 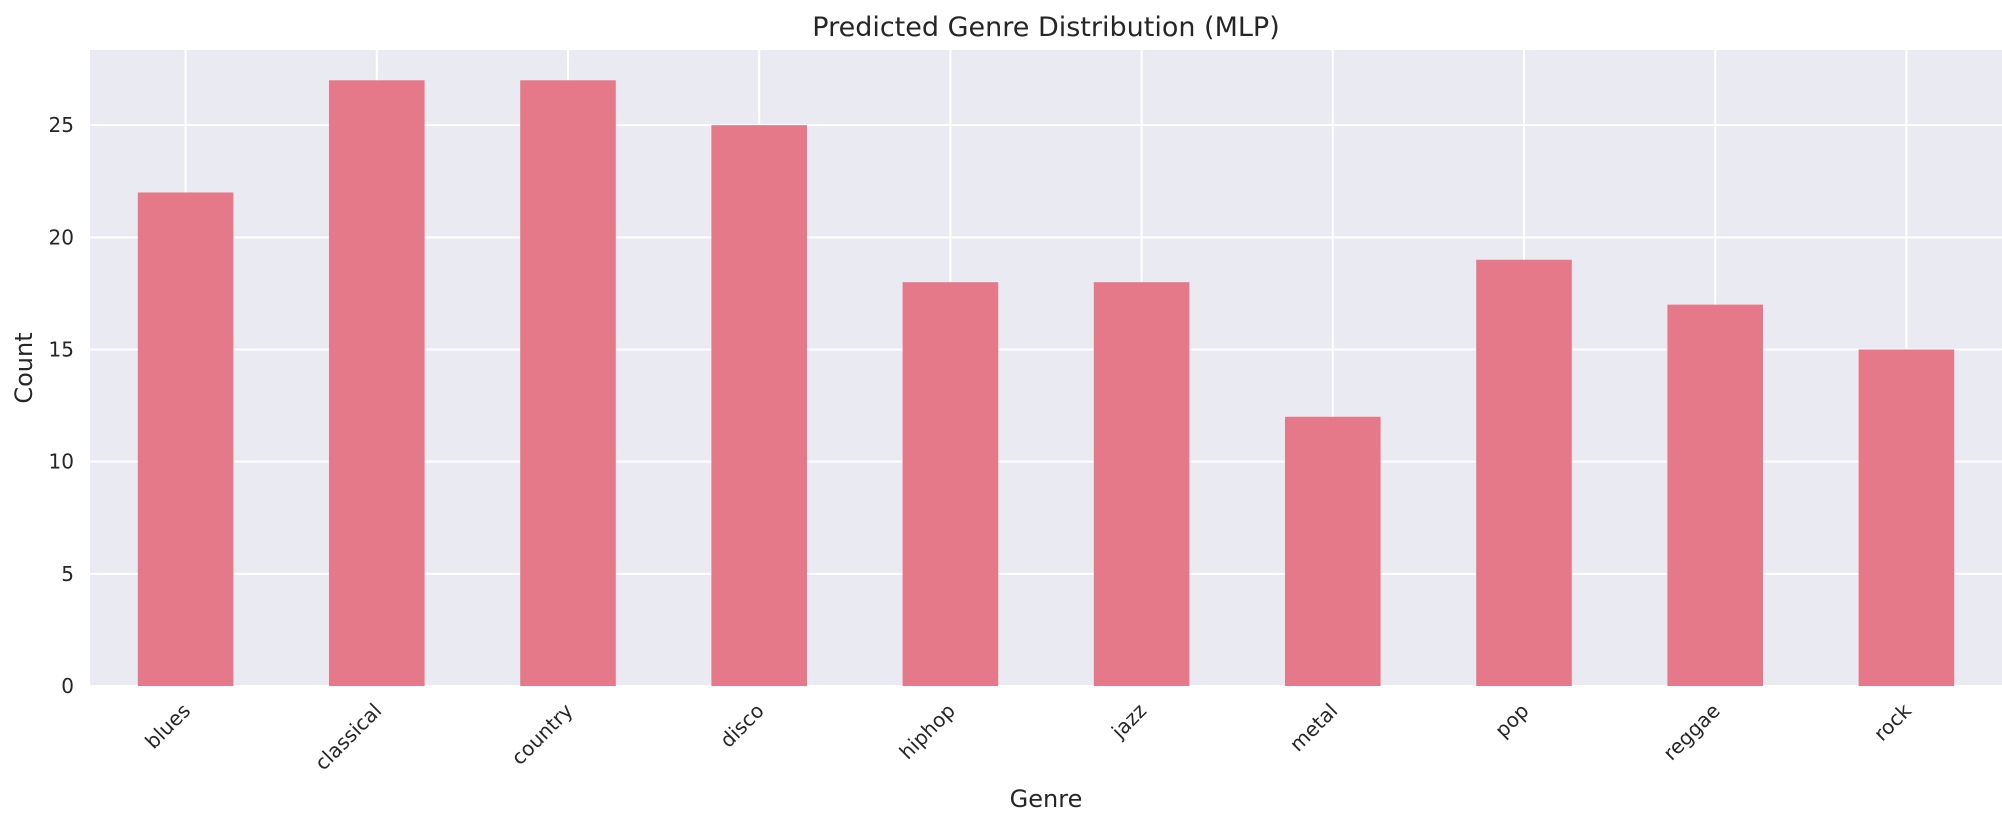 I want to click on x-tick-label-jazz: jazz, so click(x=1128, y=721).